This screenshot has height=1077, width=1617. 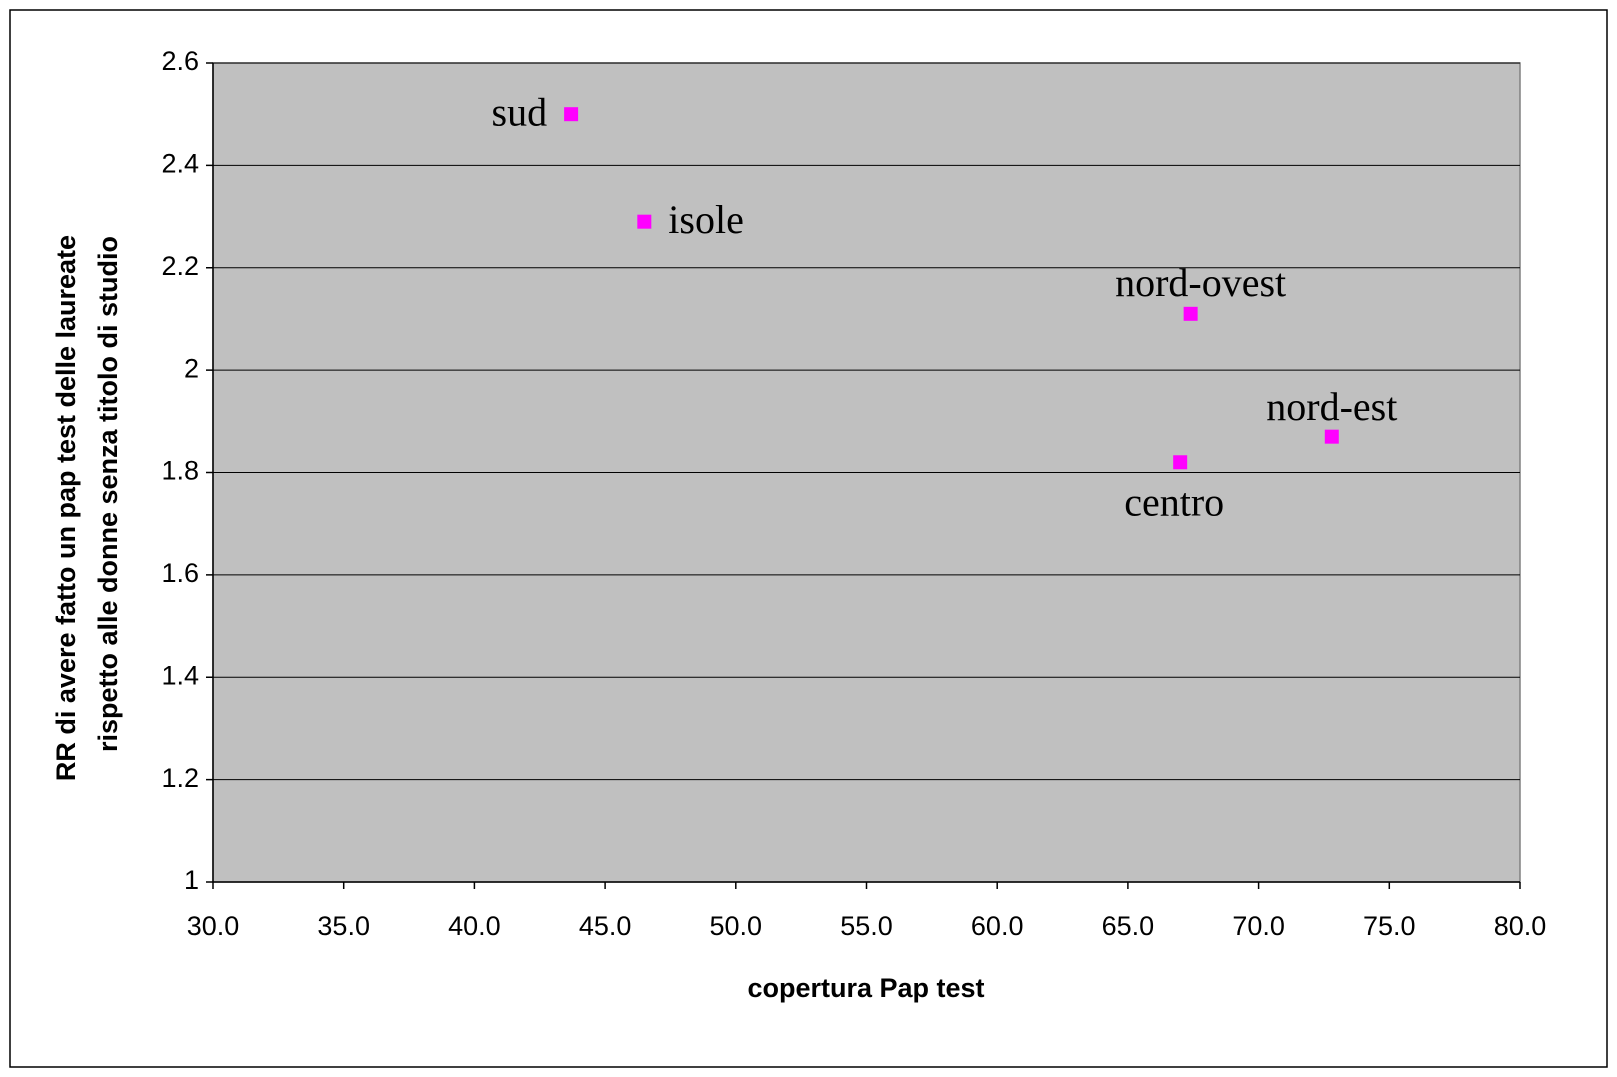 I want to click on x-tick-label: 35.0, so click(x=343, y=926).